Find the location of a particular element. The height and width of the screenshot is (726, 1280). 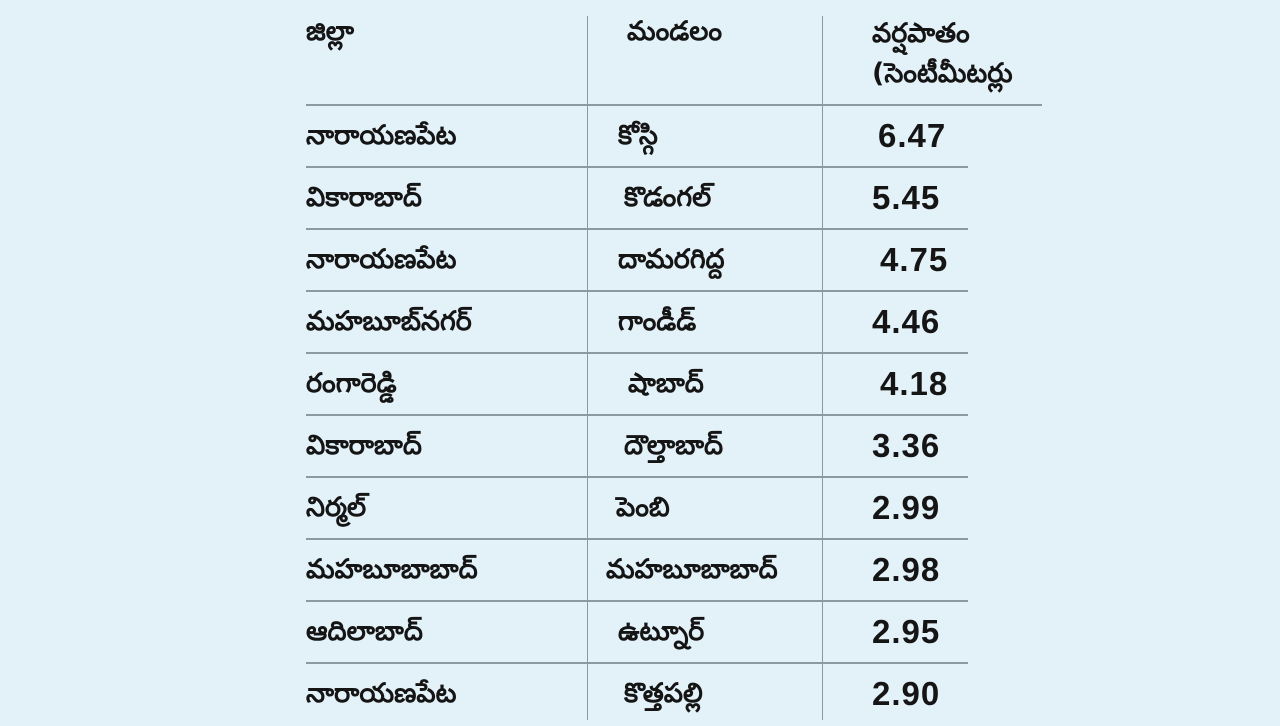

mandal-cell: దౌల్తాబాద్ is located at coordinates (674, 445).